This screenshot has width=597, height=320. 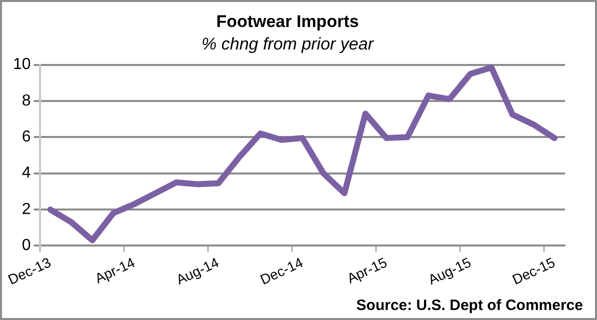 I want to click on source-note: Source: U.S. Dept of Commerce, so click(x=469, y=305).